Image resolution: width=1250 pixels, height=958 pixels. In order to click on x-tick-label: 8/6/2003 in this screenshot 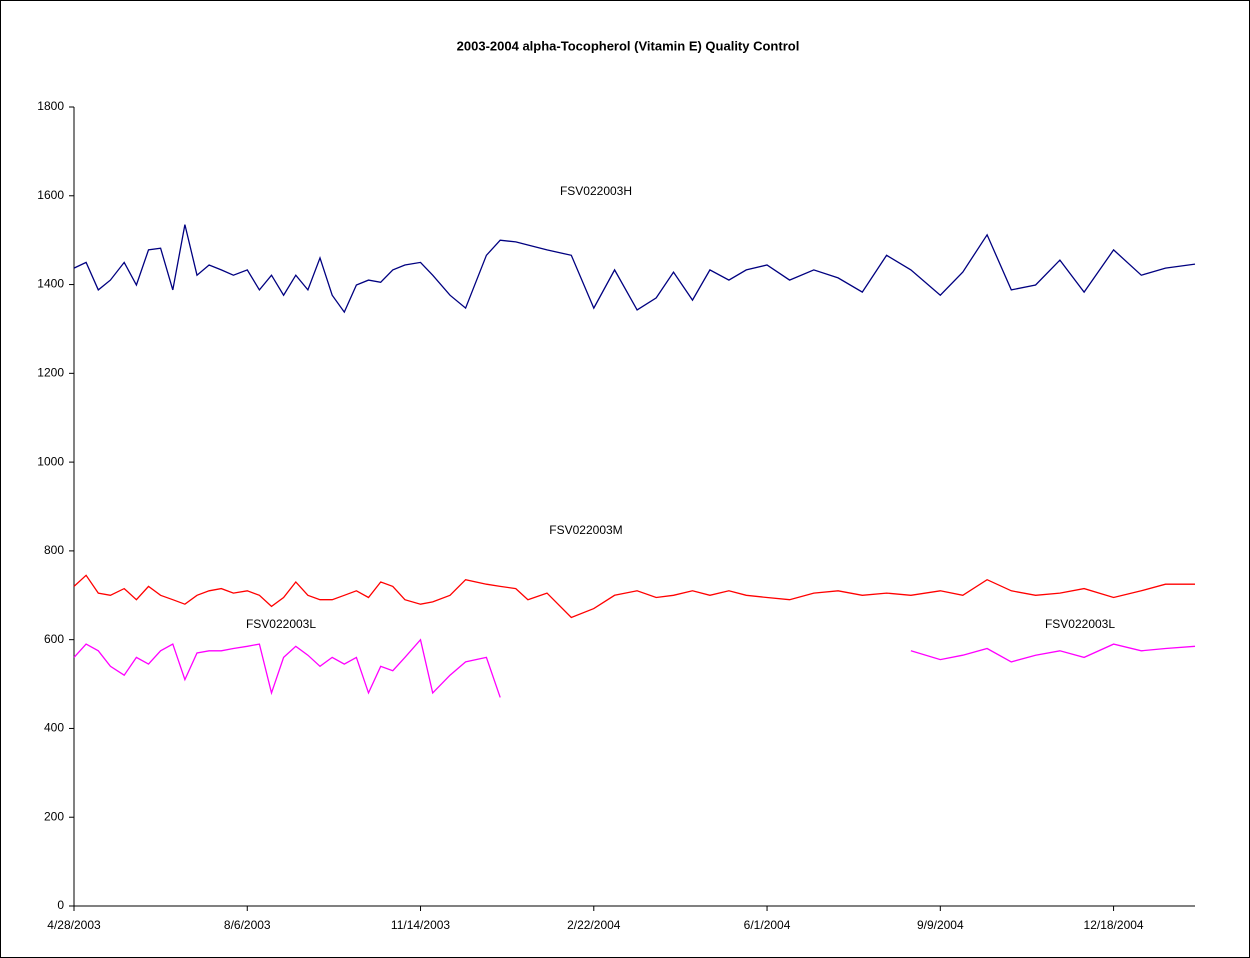, I will do `click(247, 925)`.